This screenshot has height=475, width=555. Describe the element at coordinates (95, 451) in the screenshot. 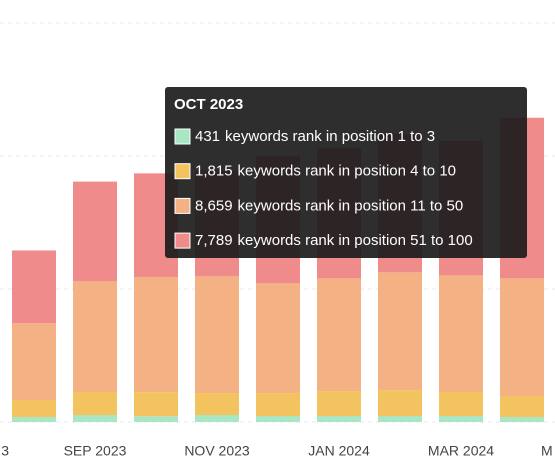

I see `x-tick-label: SEP 2023` at that location.